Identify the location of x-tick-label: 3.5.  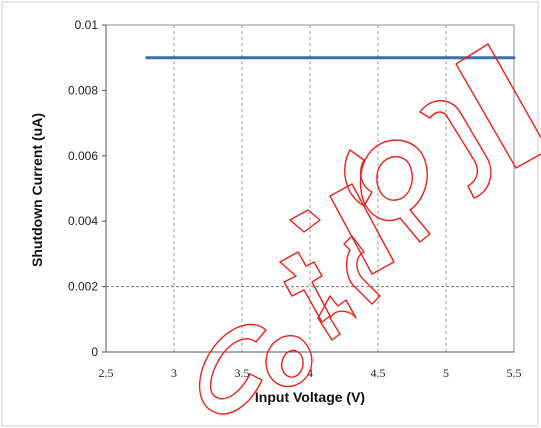
(242, 373).